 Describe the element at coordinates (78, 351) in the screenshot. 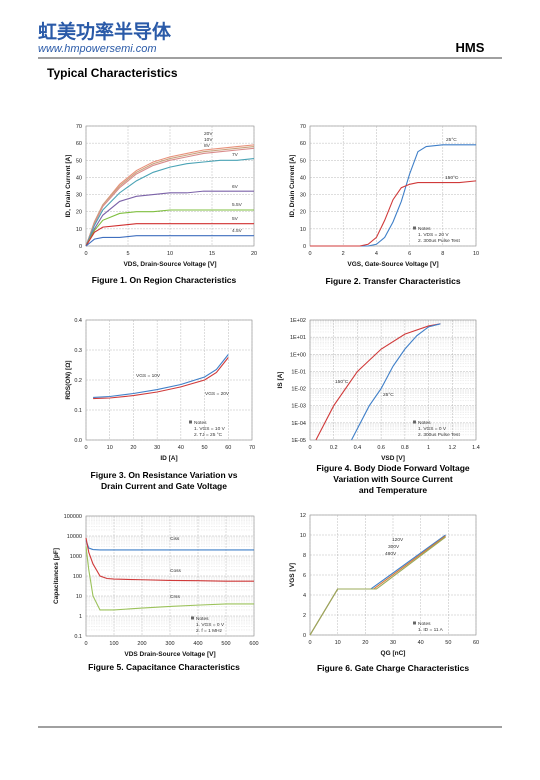

I see `y-tick-label: 0.3` at that location.